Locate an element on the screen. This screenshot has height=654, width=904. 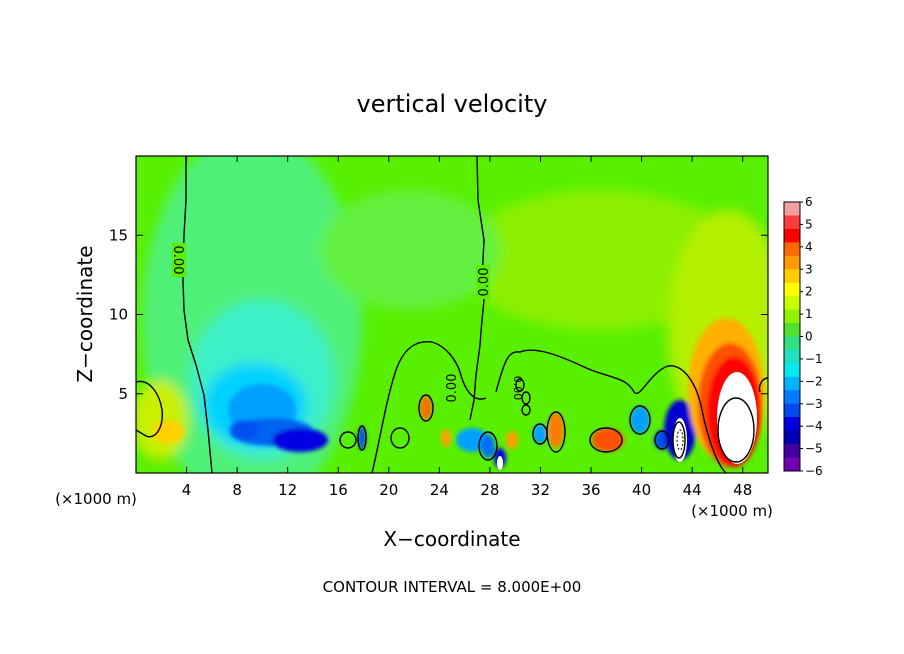
y-tick-label: 10 is located at coordinates (118, 315).